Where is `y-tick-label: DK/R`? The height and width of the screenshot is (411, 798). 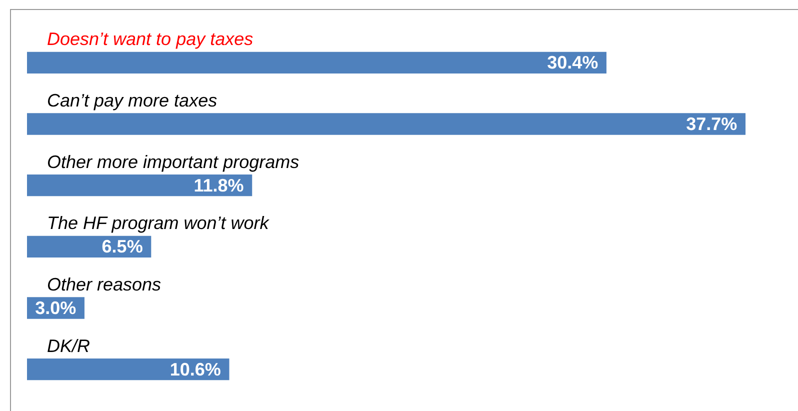 y-tick-label: DK/R is located at coordinates (68, 346).